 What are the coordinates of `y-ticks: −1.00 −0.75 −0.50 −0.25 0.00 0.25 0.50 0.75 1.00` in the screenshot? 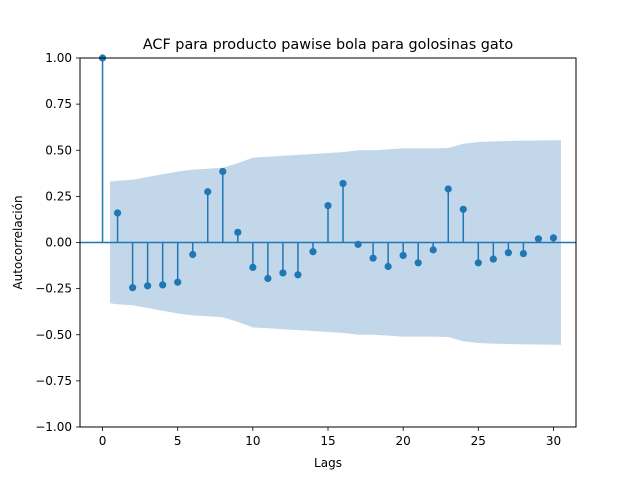 It's located at (57, 242).